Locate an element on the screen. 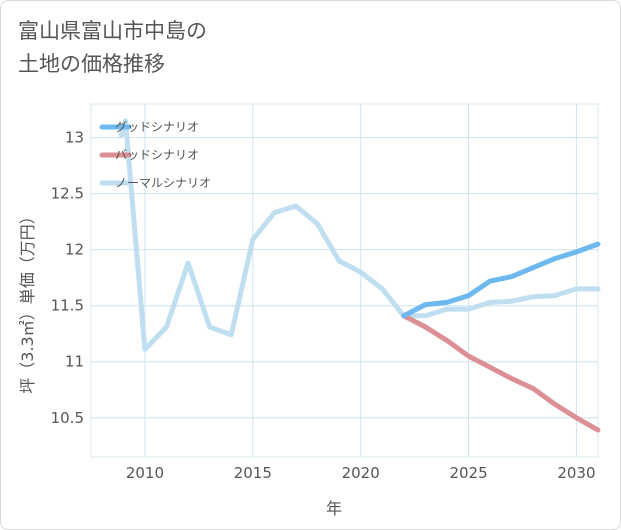  y-tick-label: 12.5 is located at coordinates (67, 194).